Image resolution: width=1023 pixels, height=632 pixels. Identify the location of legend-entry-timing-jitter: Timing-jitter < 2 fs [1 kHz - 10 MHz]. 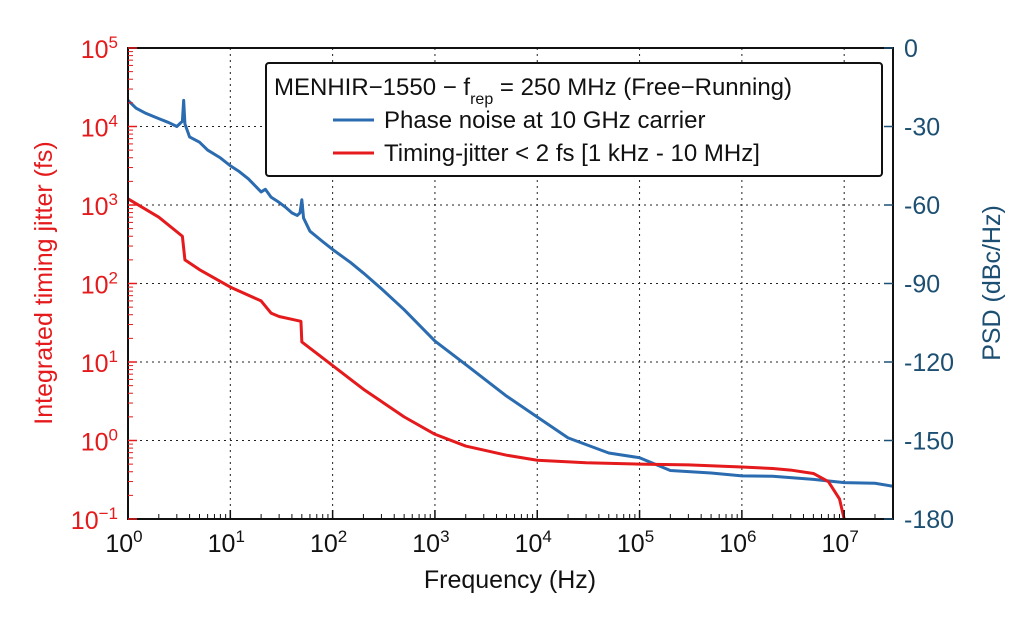
(572, 153).